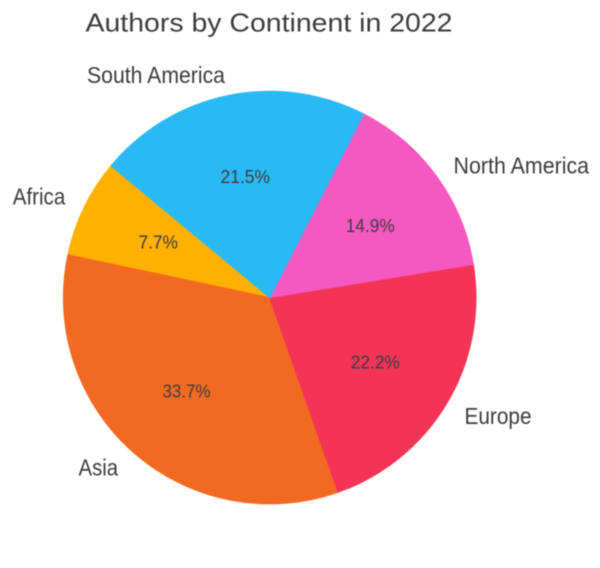  What do you see at coordinates (269, 23) in the screenshot?
I see `svg-text: Authors by Continent in 2022` at bounding box center [269, 23].